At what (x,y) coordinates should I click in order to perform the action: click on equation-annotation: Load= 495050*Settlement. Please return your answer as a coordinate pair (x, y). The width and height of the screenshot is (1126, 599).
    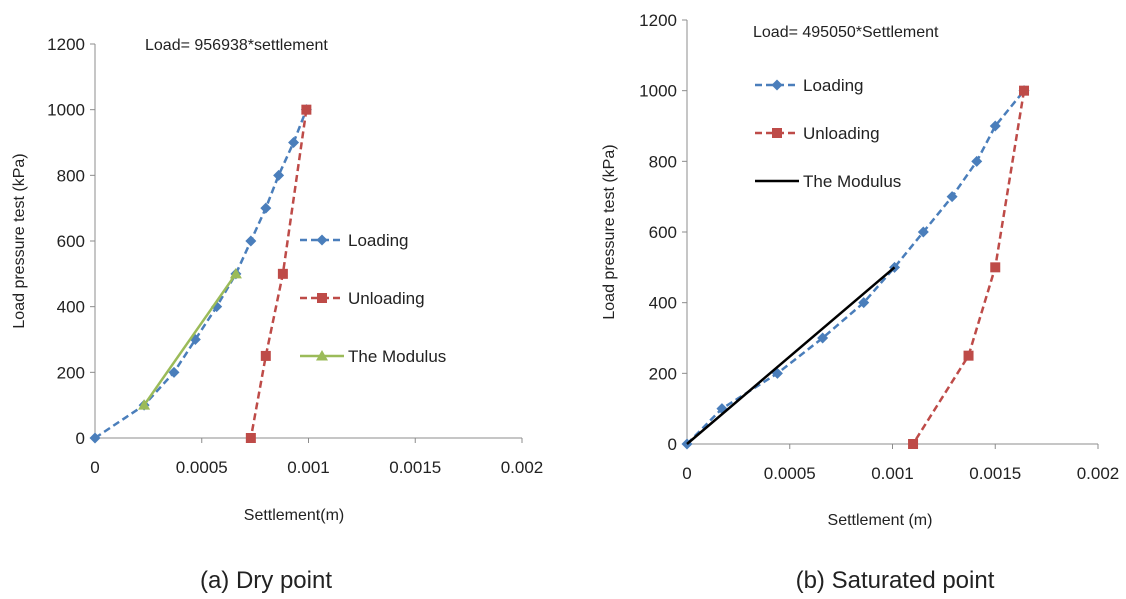
    Looking at the image, I should click on (846, 32).